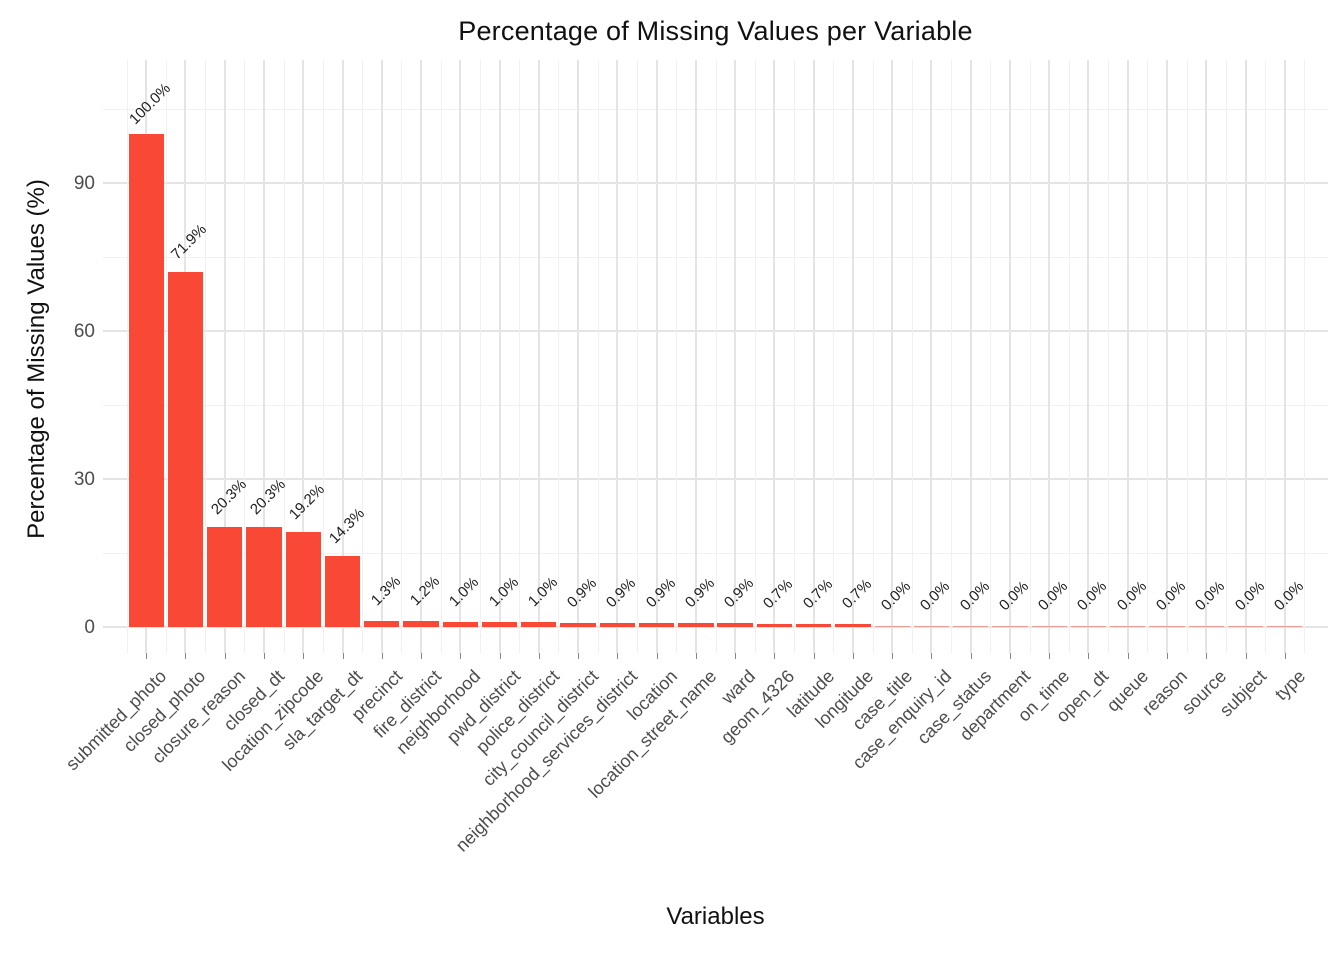 The height and width of the screenshot is (960, 1344). I want to click on bar-value-text: 100.0%, so click(150, 103).